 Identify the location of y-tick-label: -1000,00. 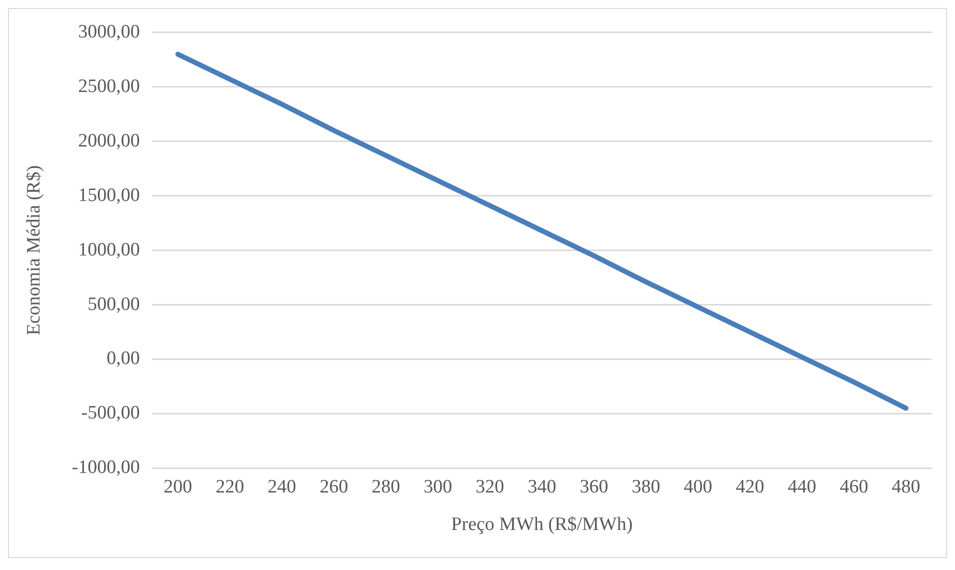
(106, 467).